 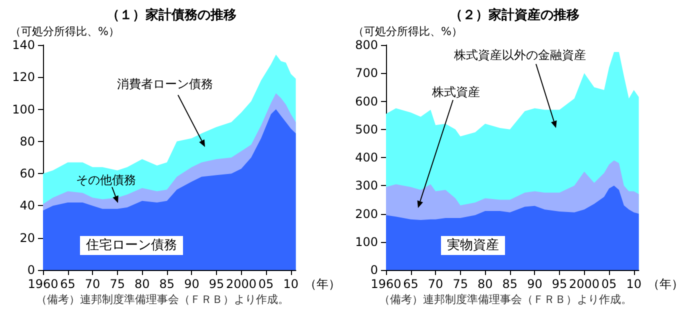 What do you see at coordinates (473, 245) in the screenshot?
I see `series-label: 実物資産` at bounding box center [473, 245].